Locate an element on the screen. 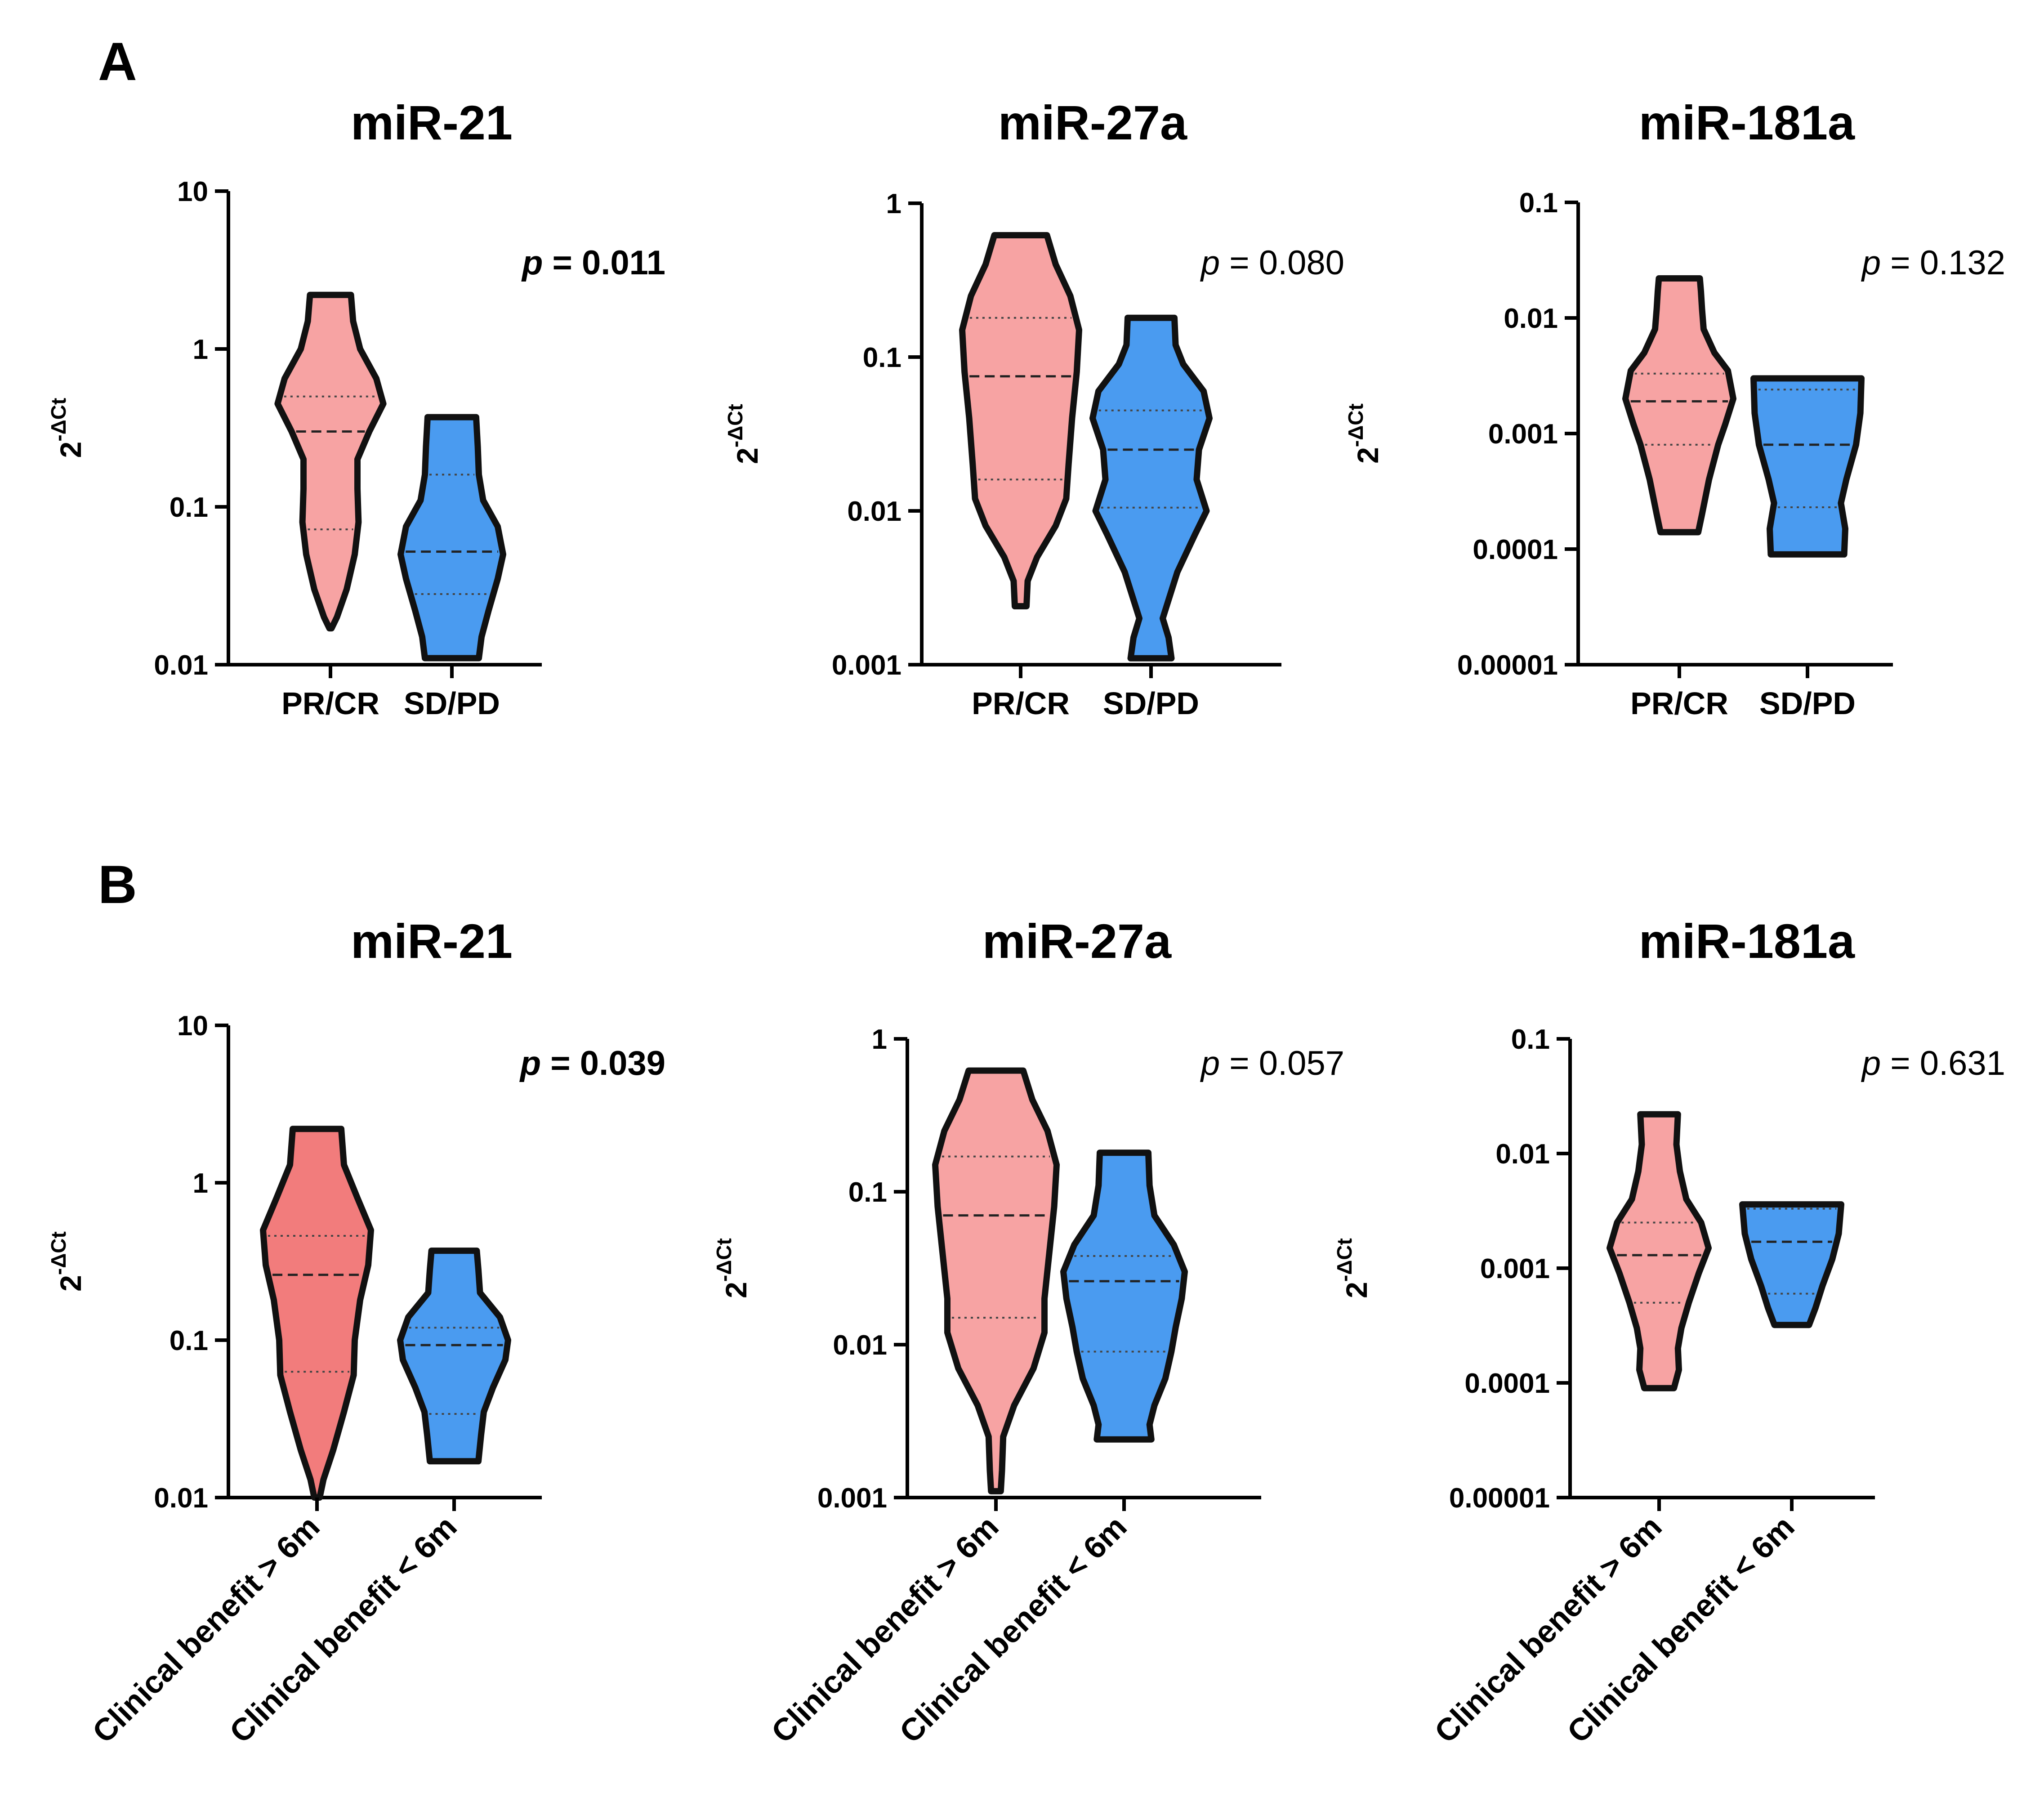 The width and height of the screenshot is (2035, 1820). panel-label-a: A is located at coordinates (117, 61).